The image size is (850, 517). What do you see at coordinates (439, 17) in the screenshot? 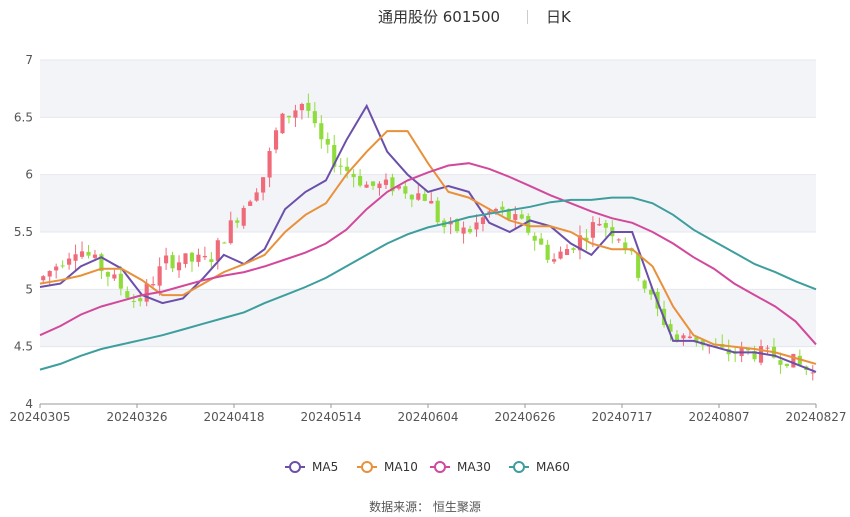
I see `chart-title: 通用股份 601500` at bounding box center [439, 17].